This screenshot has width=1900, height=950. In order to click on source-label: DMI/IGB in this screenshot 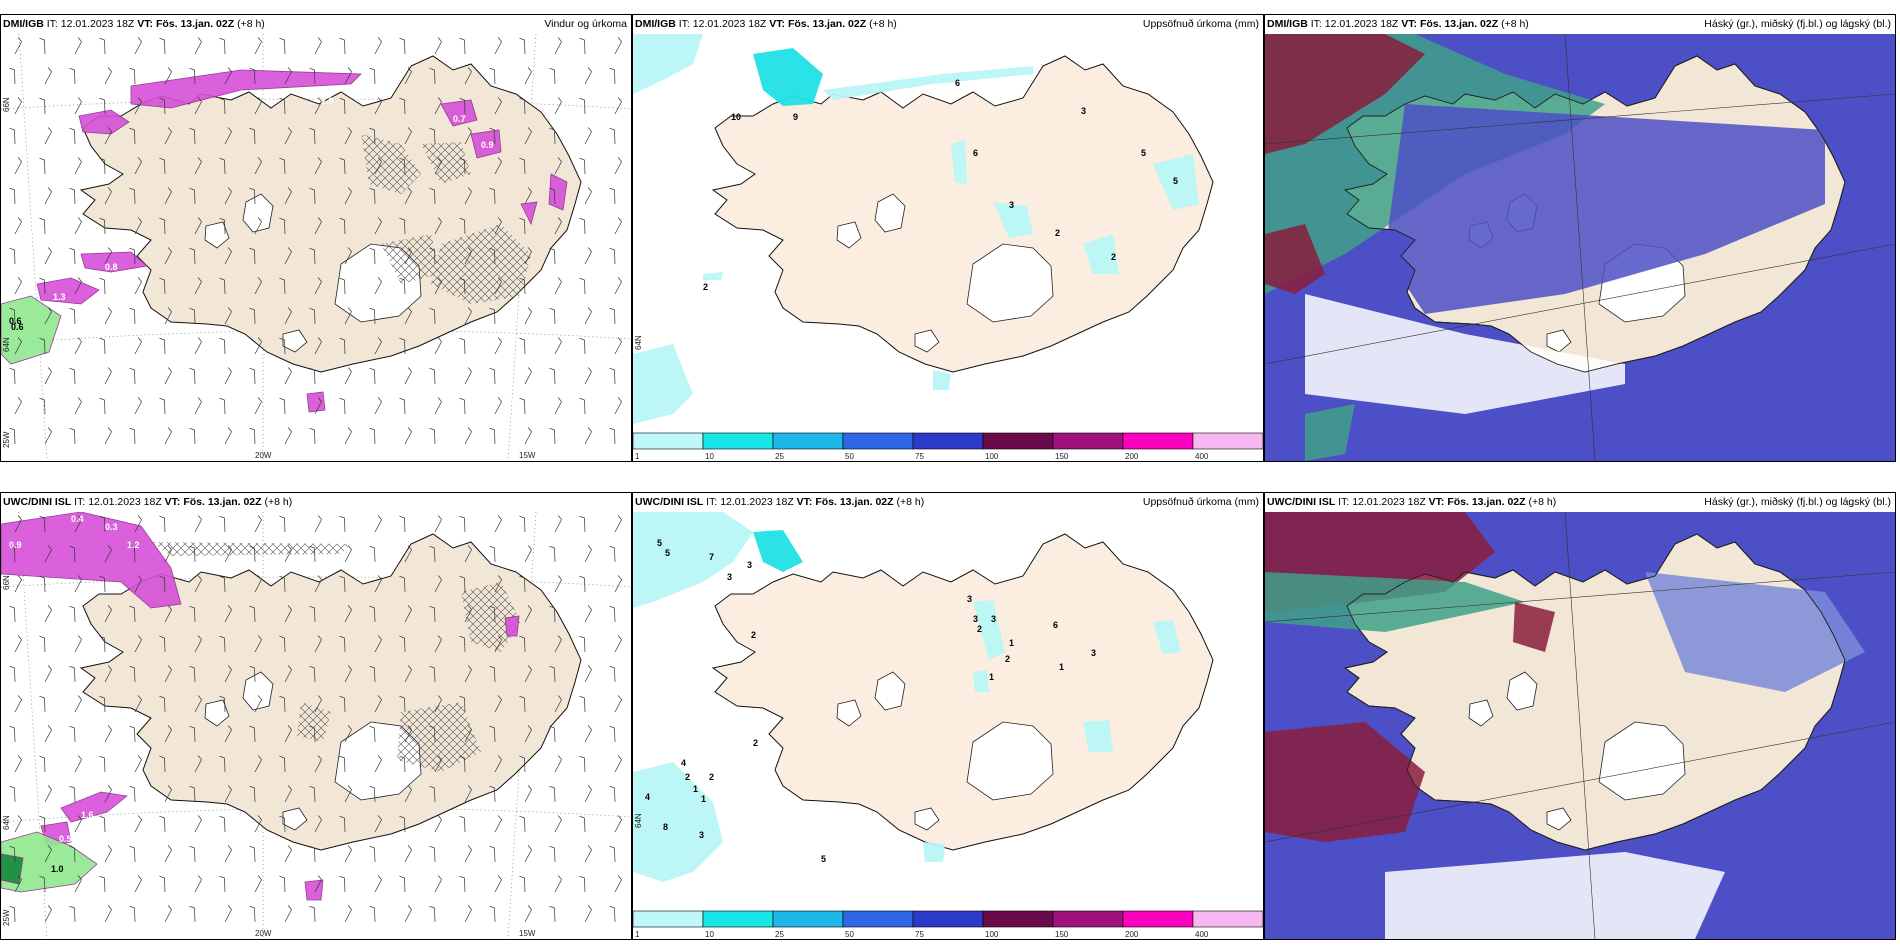, I will do `click(23, 24)`.